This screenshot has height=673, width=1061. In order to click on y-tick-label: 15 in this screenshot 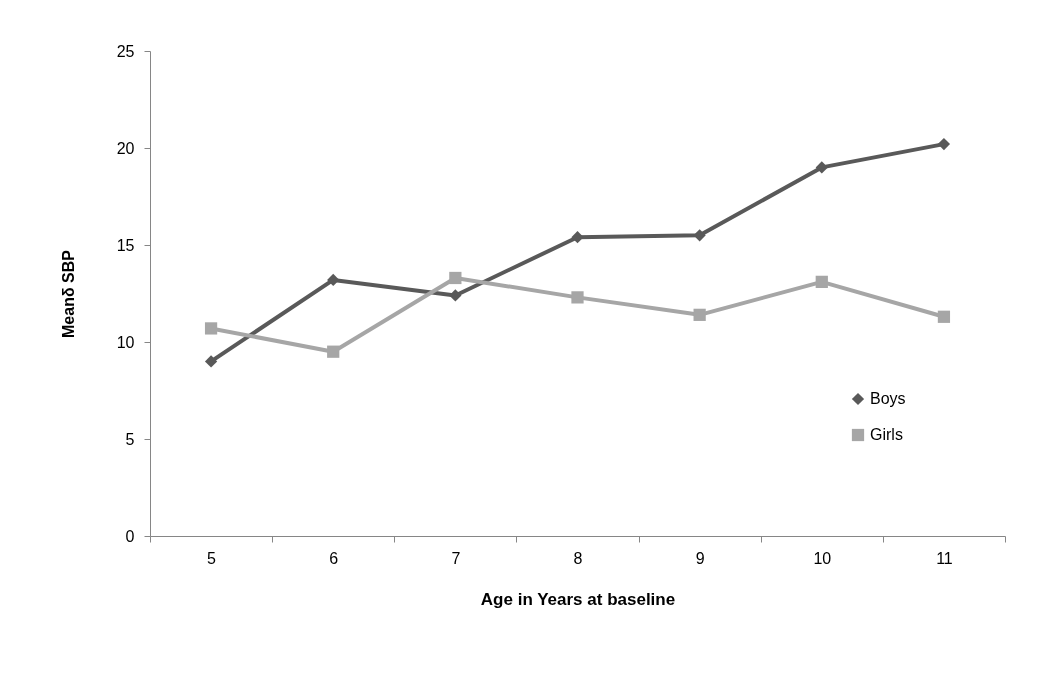, I will do `click(125, 245)`.